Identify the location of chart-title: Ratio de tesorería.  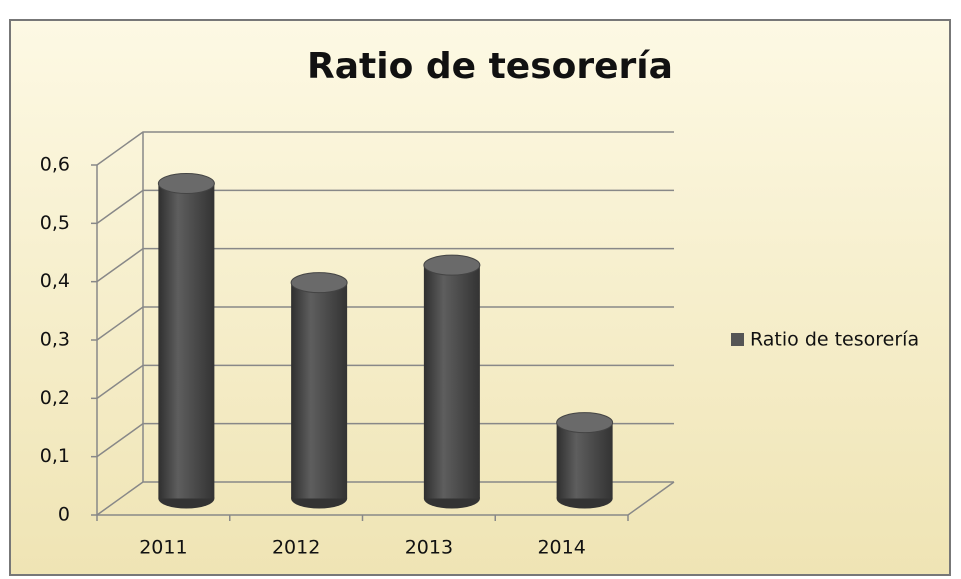
(490, 66).